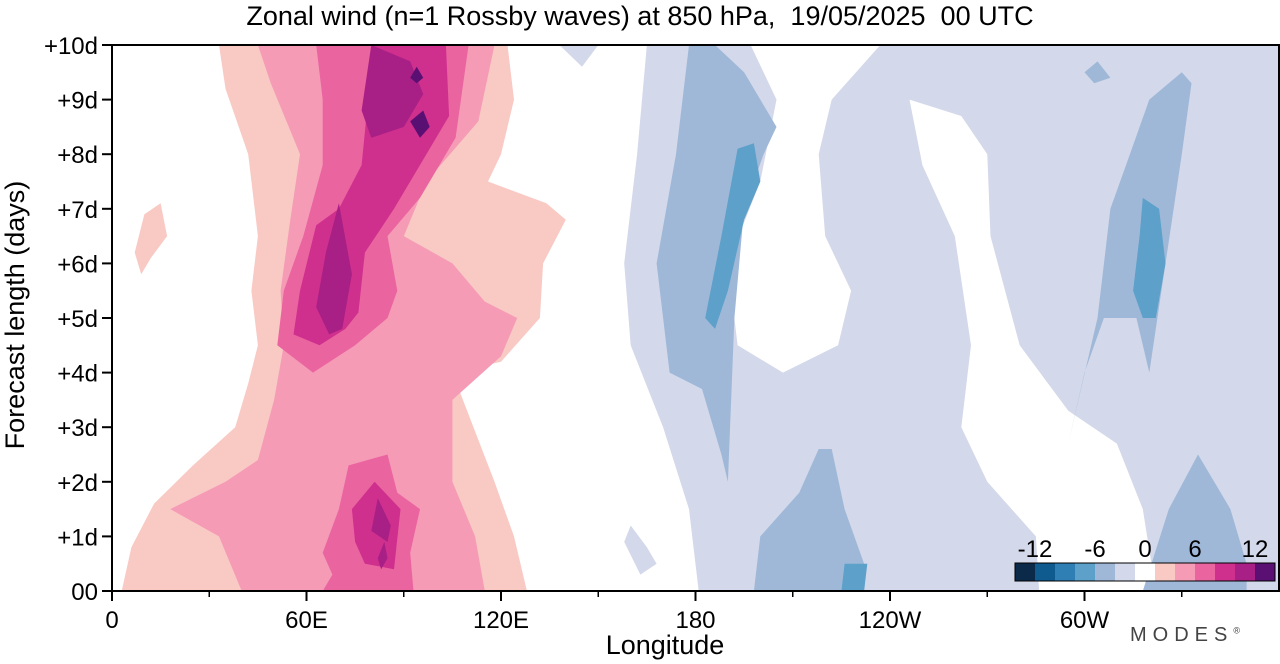  What do you see at coordinates (77, 537) in the screenshot?
I see `y-tick-label: +1d` at bounding box center [77, 537].